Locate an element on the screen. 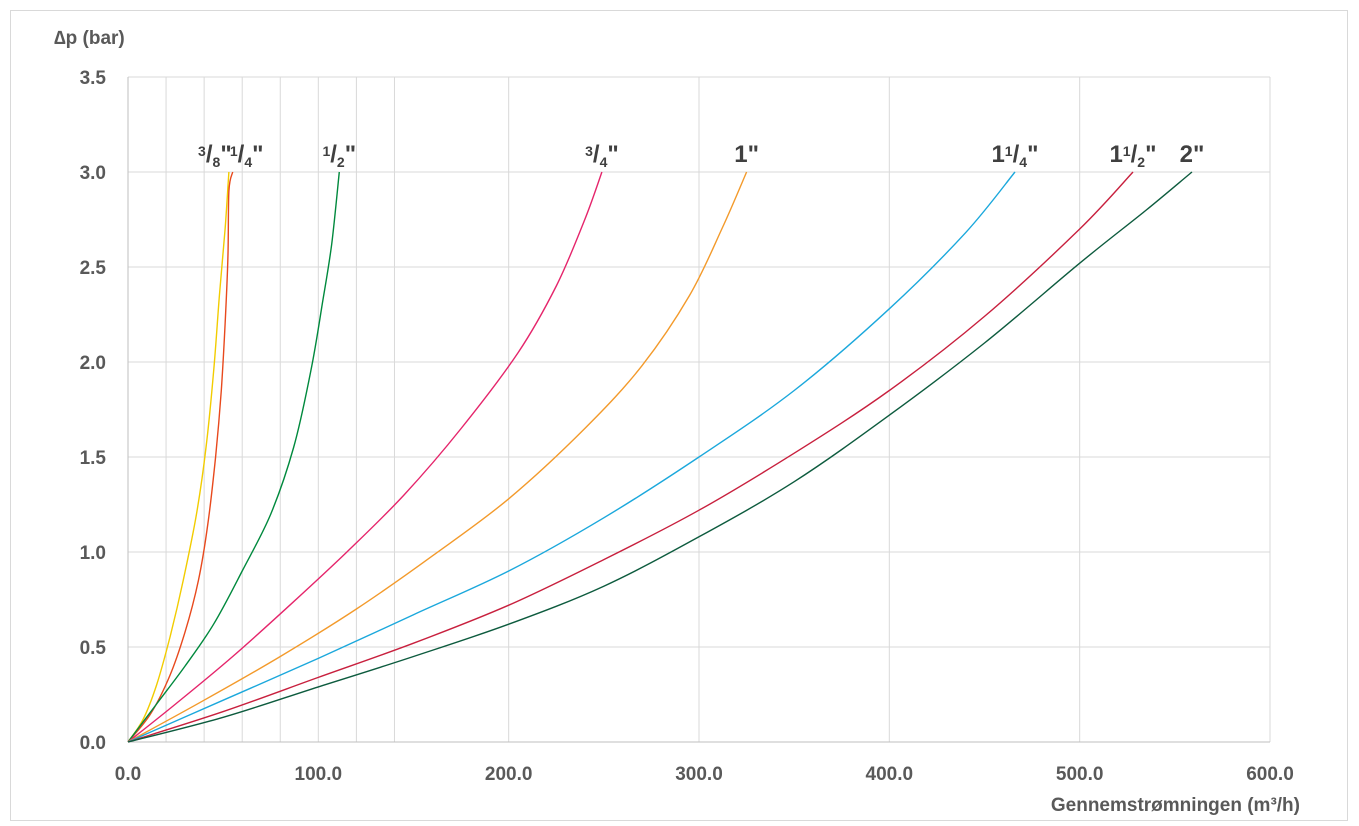 The width and height of the screenshot is (1359, 826). y-axis-tick-labels: 0.0 0.5 1.0 1.5 2.0 2.5 3.0 3.5 is located at coordinates (93, 411).